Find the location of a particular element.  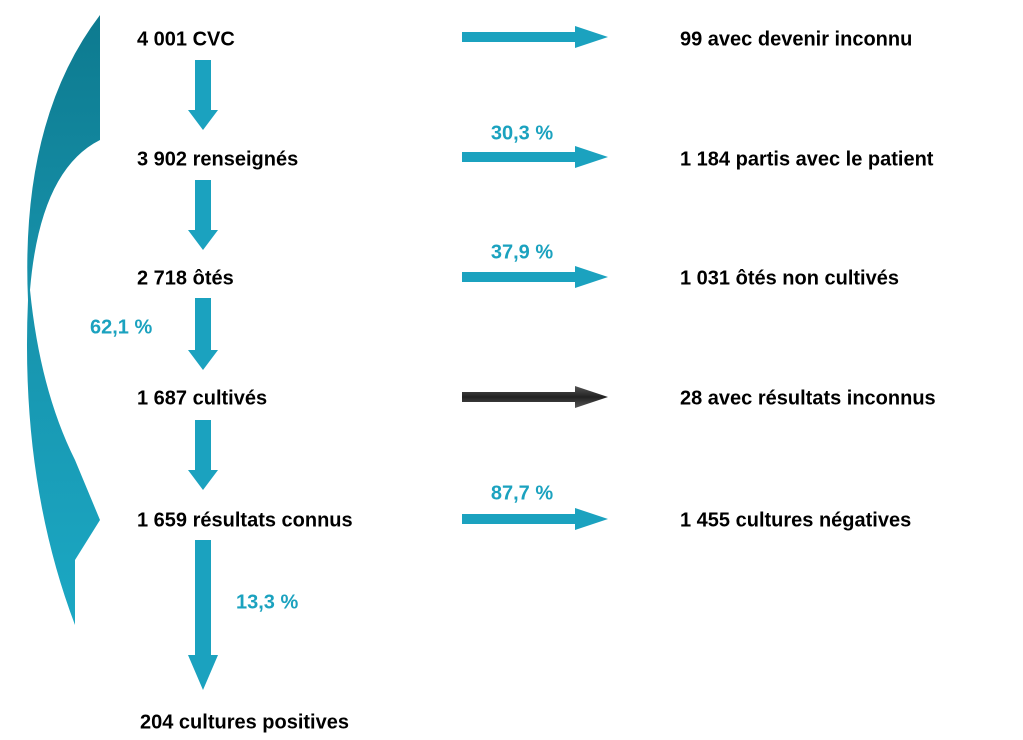

node: 3 902 renseignés is located at coordinates (217, 159).